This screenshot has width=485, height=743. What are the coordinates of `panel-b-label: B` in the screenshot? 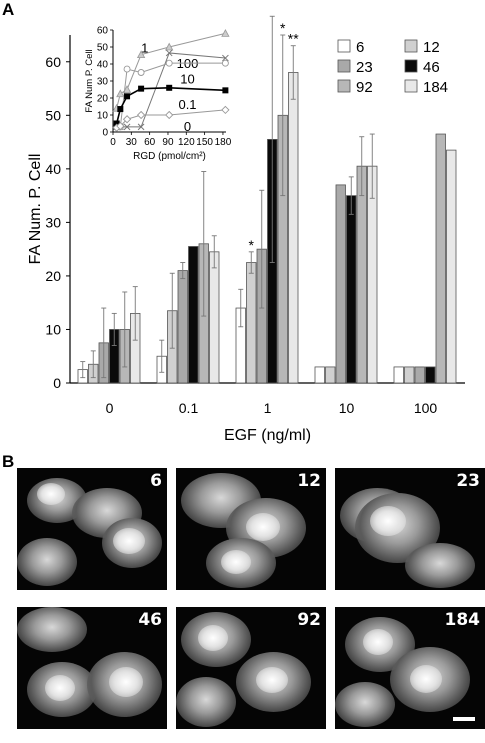 It's located at (8, 461).